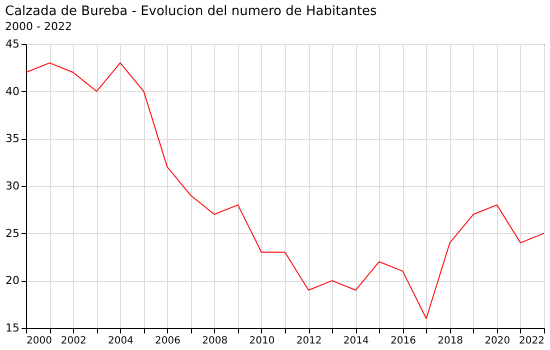  I want to click on x-tick-label: 2018, so click(451, 341).